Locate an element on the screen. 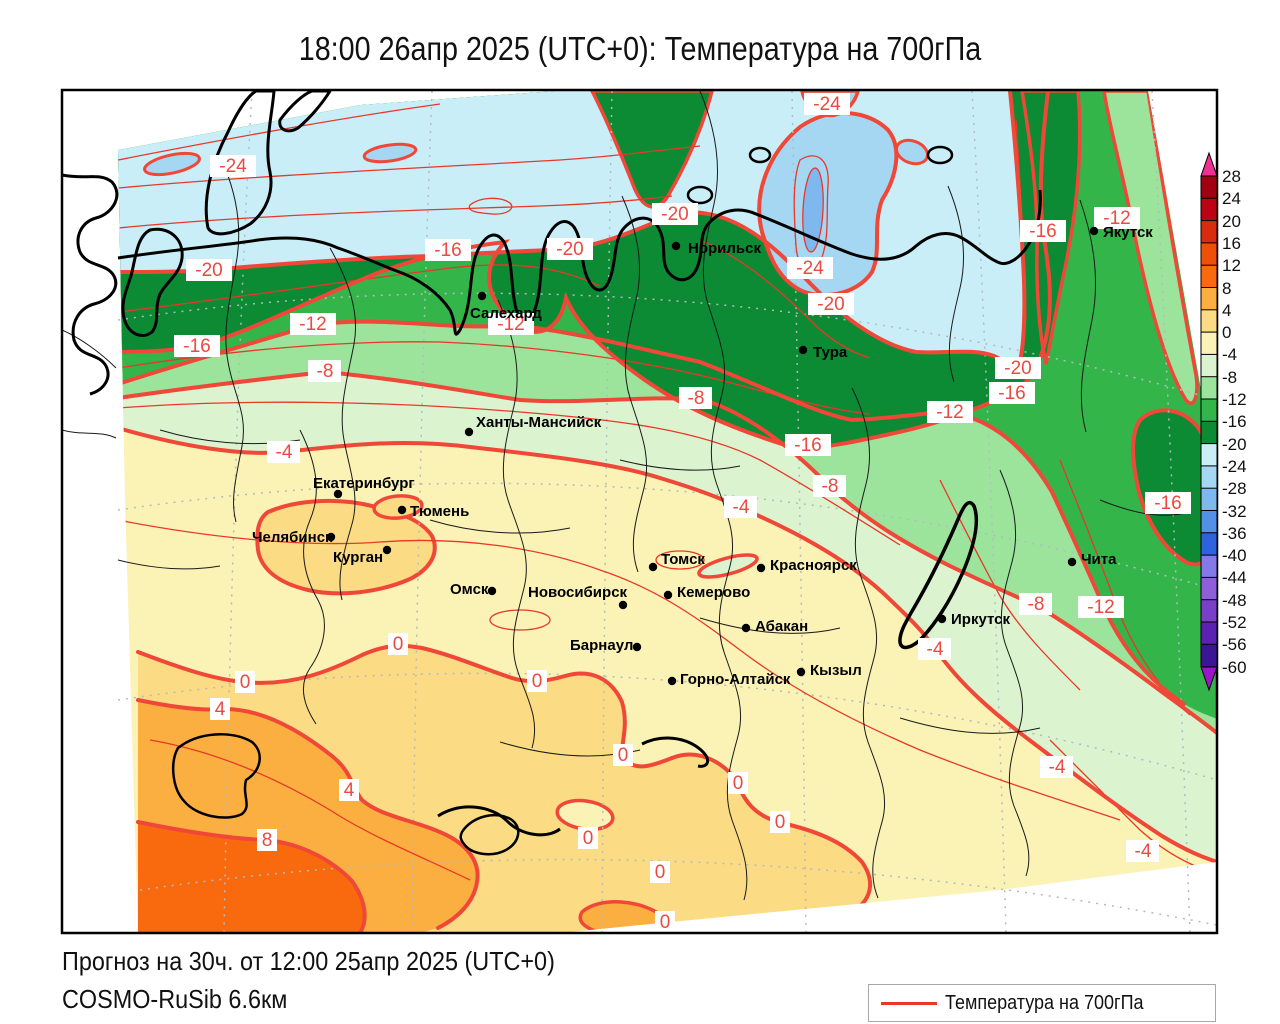  city: Иркутск is located at coordinates (973, 619).